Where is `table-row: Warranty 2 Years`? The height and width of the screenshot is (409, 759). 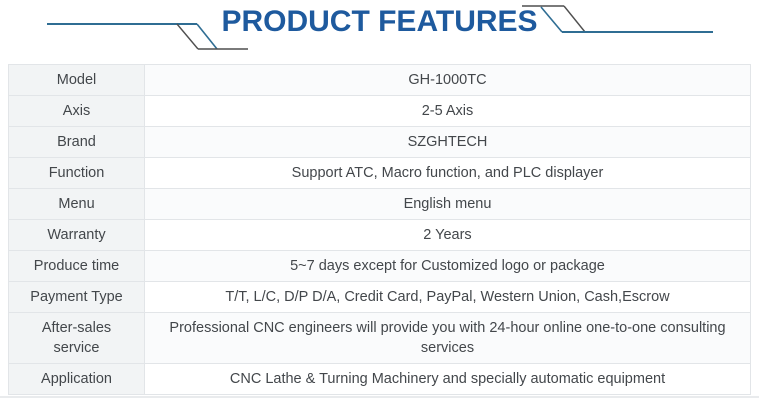
table-row: Warranty 2 Years is located at coordinates (379, 235).